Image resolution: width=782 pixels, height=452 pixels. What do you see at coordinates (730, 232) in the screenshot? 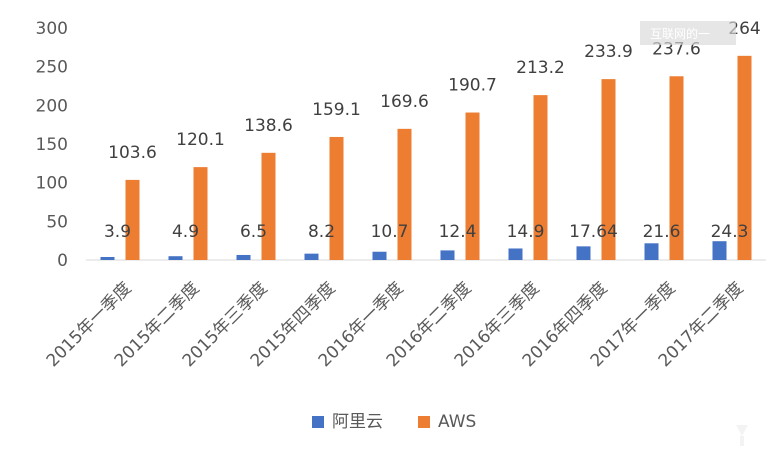
I see `aliyun-data-label: 24.3` at bounding box center [730, 232].